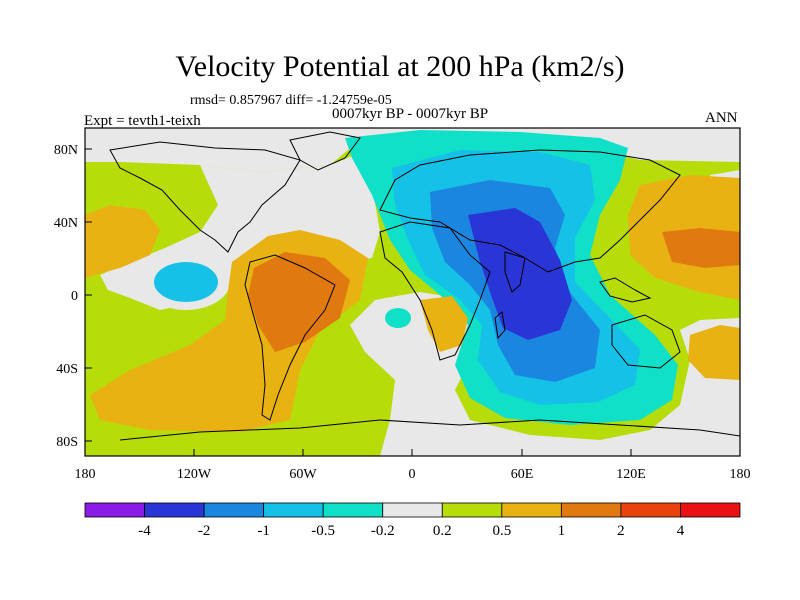 The height and width of the screenshot is (600, 800). Describe the element at coordinates (325, 151) in the screenshot. I see `coast-greenland` at that location.